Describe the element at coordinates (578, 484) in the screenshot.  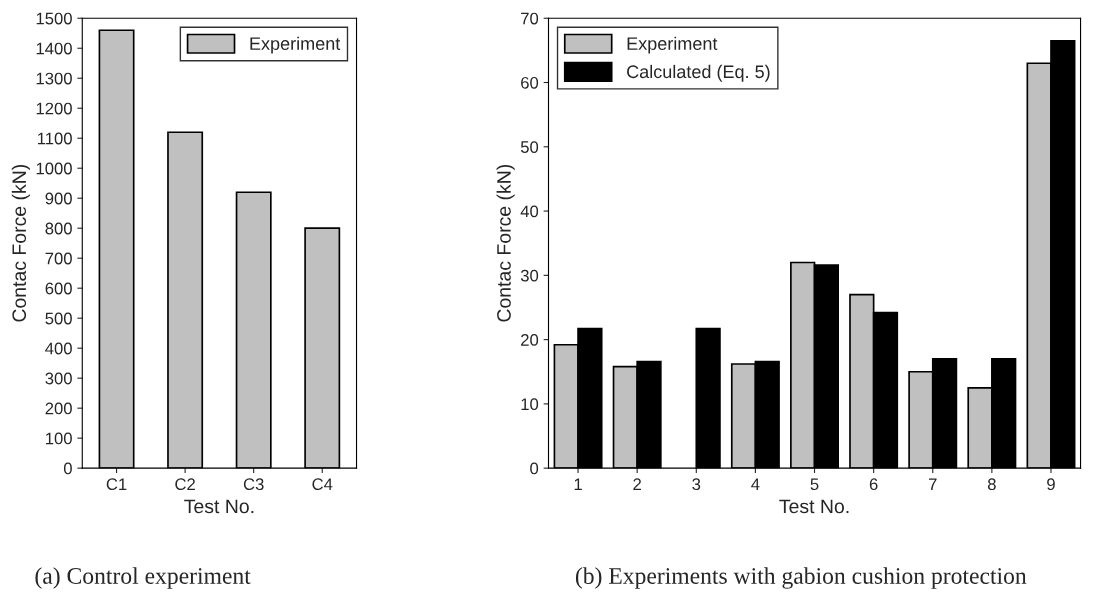
I see `x-tick-label: 1` at that location.